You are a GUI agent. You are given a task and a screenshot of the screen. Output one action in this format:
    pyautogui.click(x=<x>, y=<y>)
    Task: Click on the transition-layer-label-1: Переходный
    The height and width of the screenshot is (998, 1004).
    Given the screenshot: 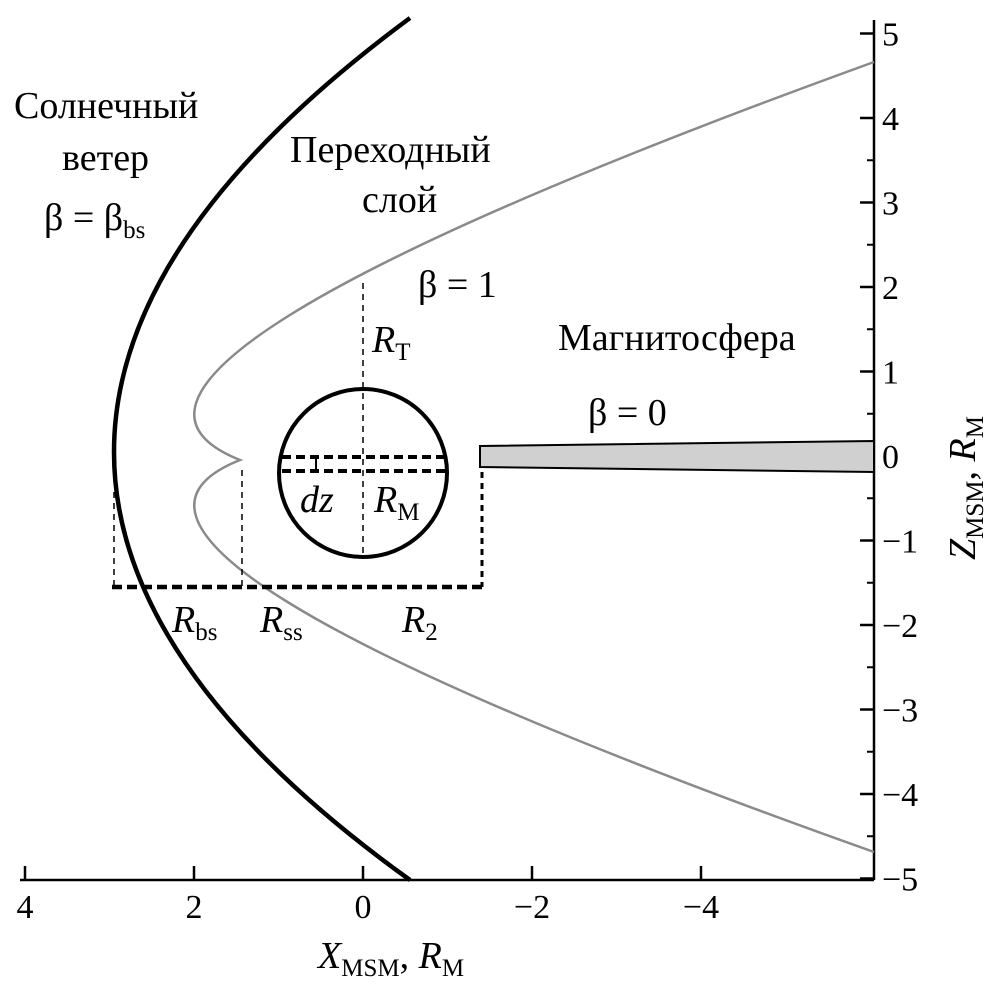 What is the action you would take?
    pyautogui.click(x=390, y=150)
    